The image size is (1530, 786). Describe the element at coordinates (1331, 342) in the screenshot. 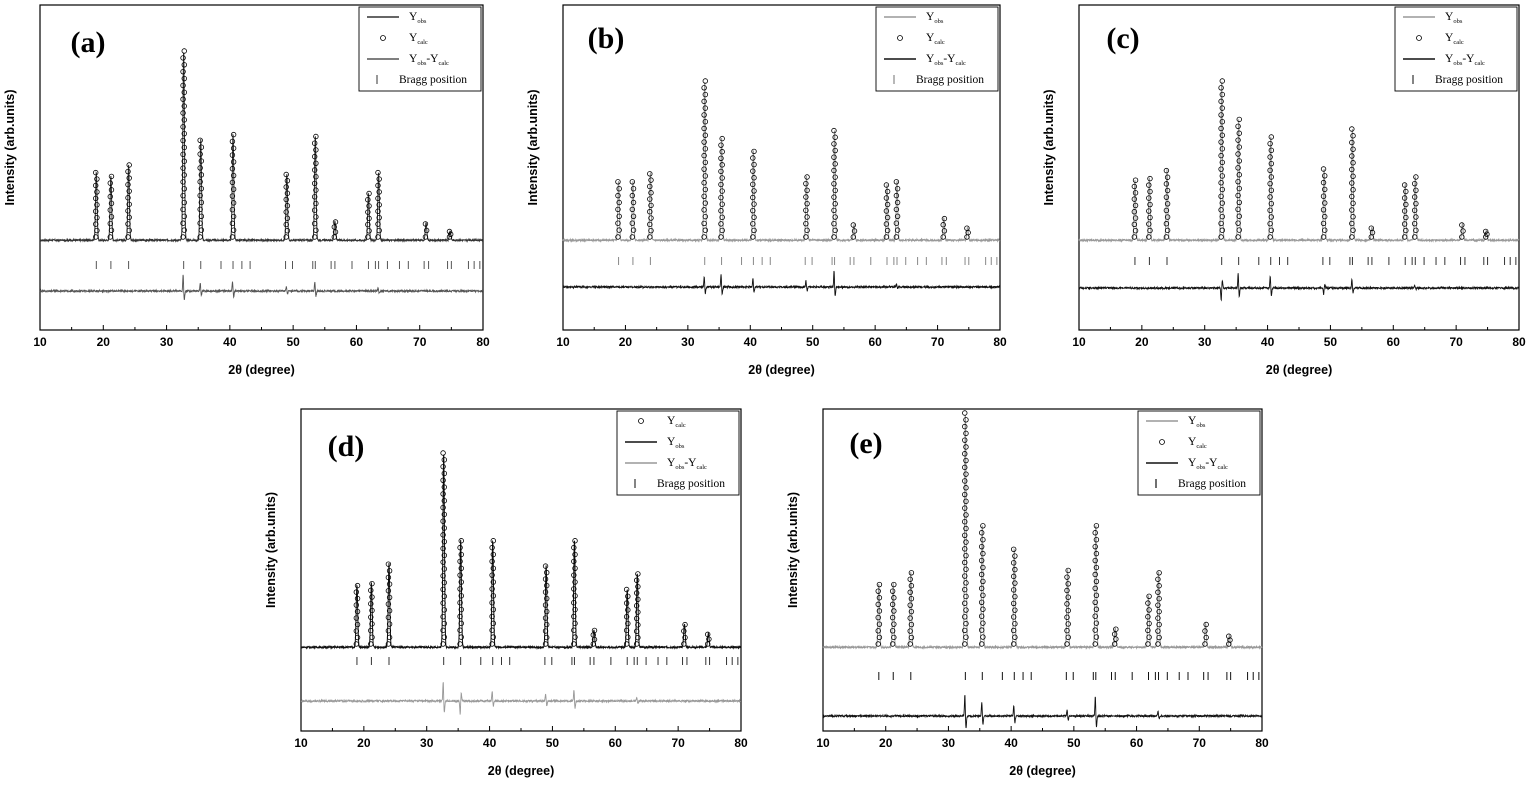

I see `x-tick-label: 50` at that location.